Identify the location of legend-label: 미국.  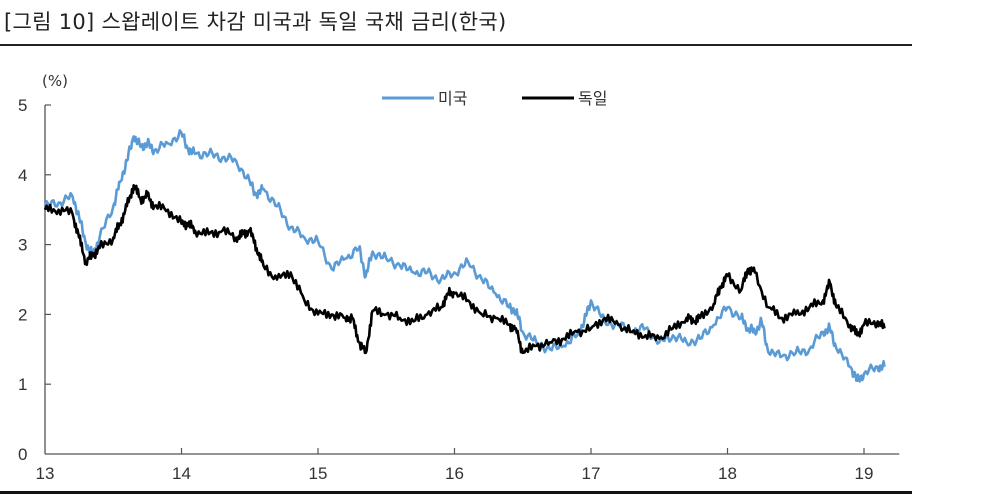
(452, 98).